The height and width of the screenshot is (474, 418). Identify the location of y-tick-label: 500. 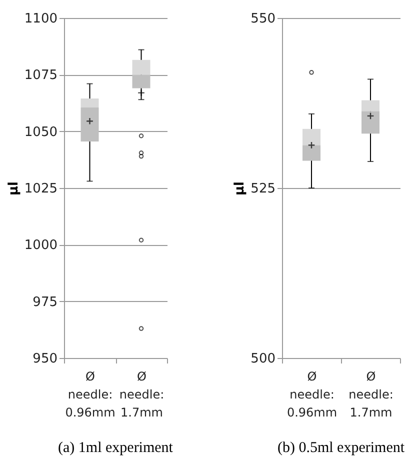
(263, 359).